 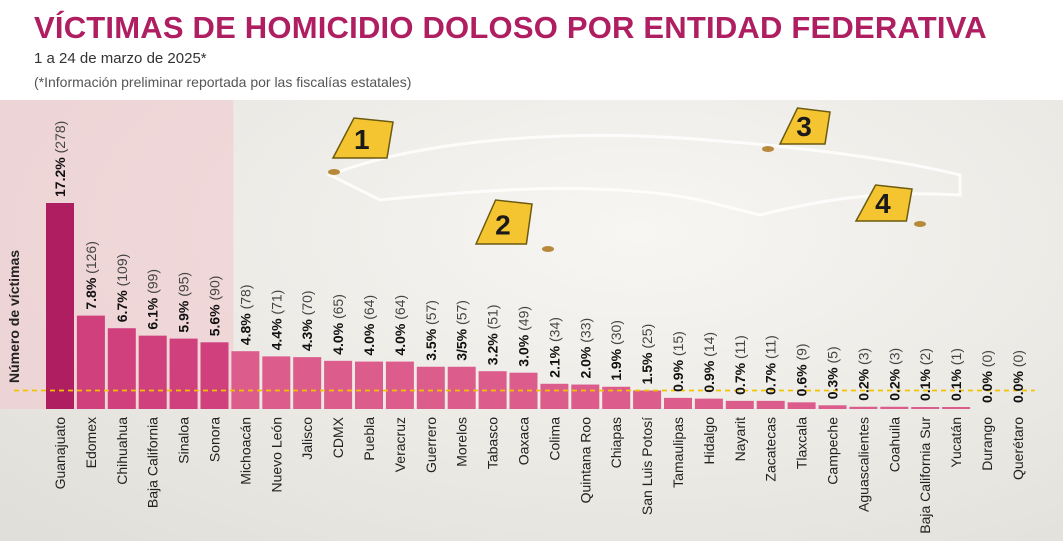 I want to click on category-label: Coahuila, so click(x=894, y=444).